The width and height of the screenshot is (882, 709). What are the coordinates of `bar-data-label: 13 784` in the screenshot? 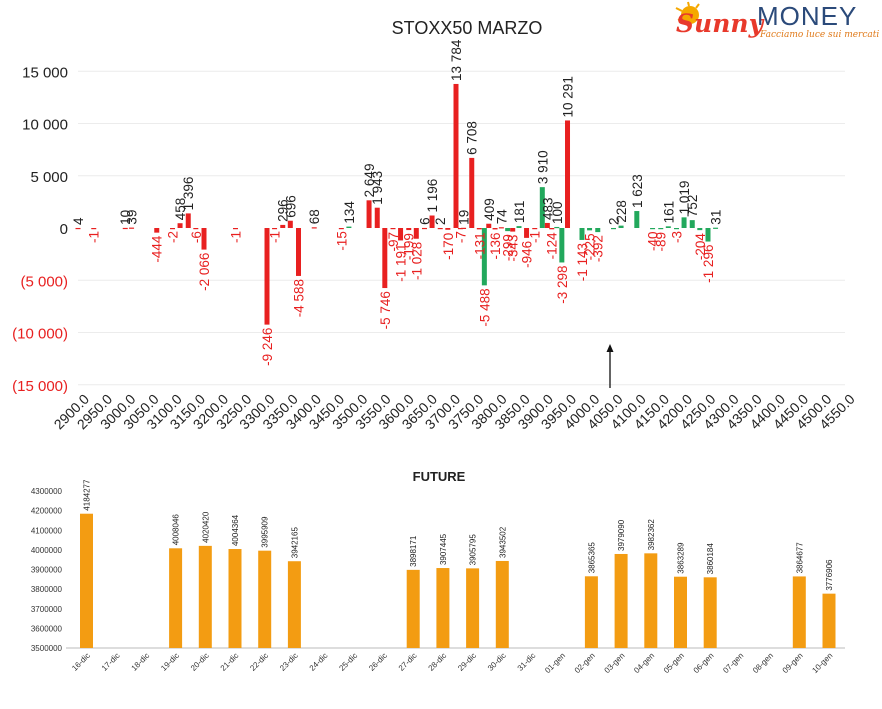 It's located at (456, 60).